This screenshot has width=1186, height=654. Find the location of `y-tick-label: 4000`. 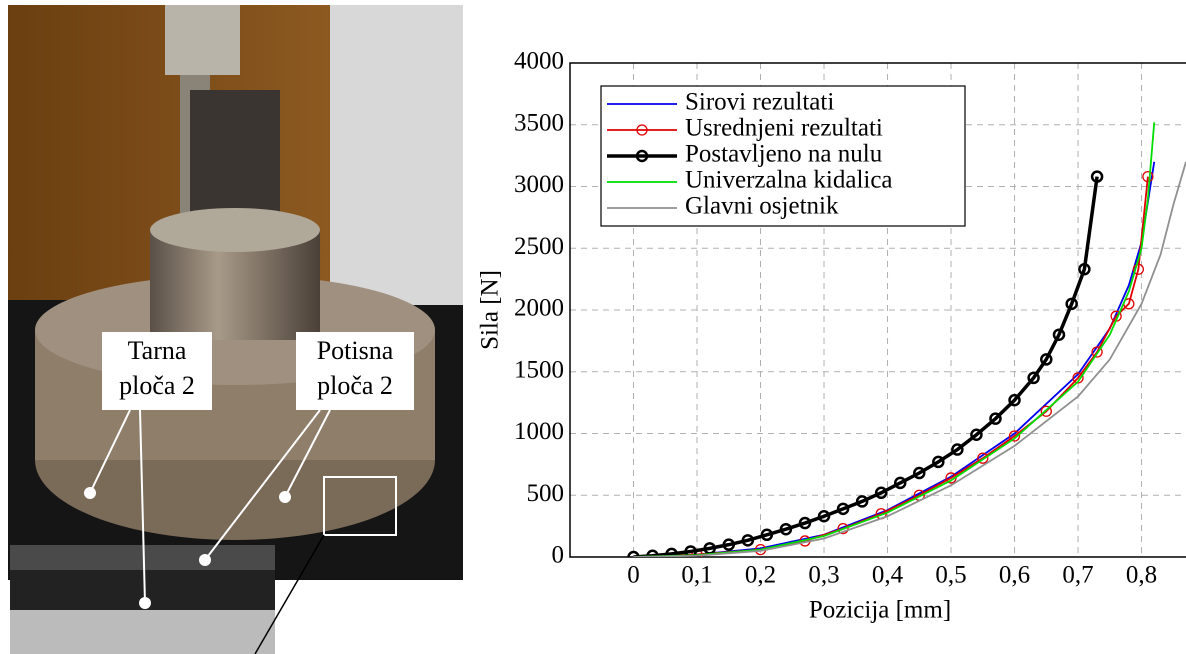

y-tick-label: 4000 is located at coordinates (539, 61).